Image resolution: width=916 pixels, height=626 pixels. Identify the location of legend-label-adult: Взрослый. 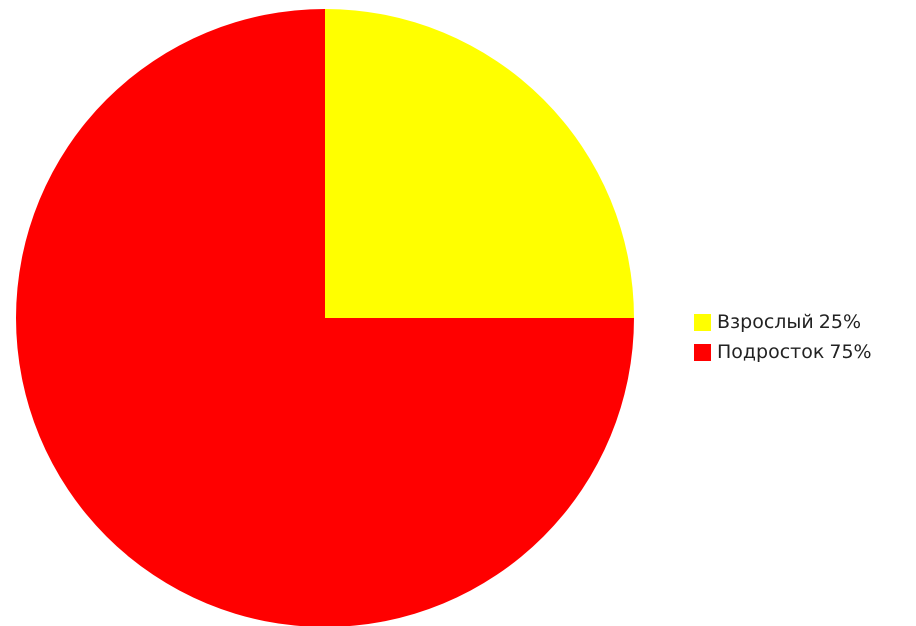
(765, 322).